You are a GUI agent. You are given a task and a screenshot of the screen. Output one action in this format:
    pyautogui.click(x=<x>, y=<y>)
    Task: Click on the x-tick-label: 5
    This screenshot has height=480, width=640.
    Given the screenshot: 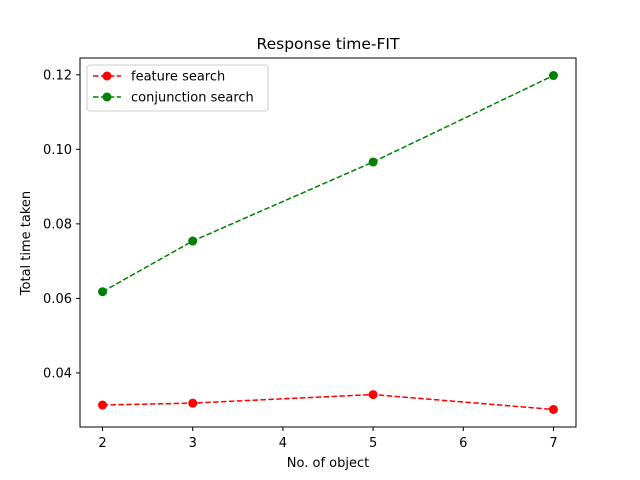 What is the action you would take?
    pyautogui.click(x=373, y=443)
    